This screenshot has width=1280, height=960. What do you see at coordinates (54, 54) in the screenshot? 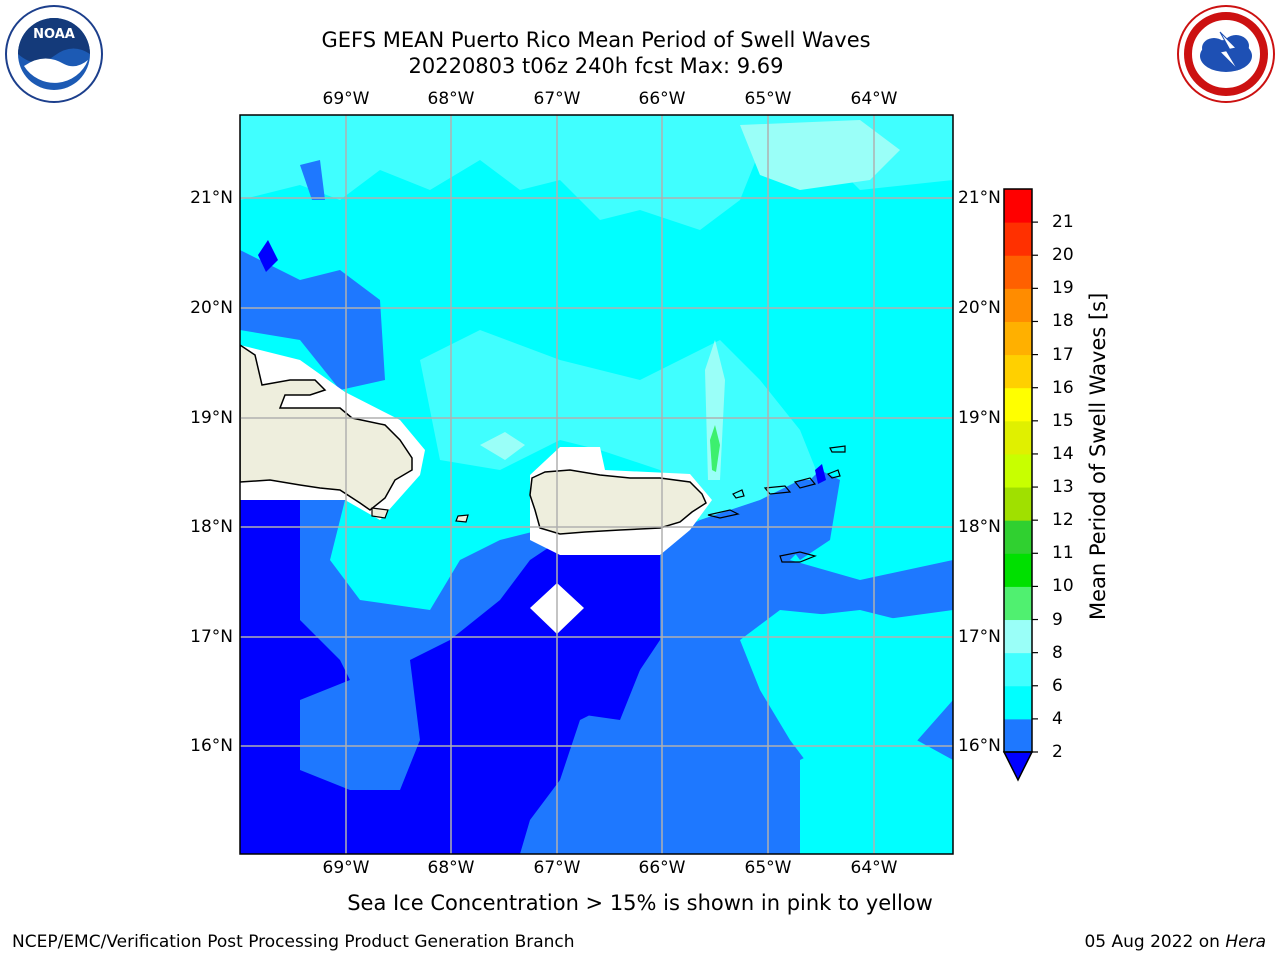
I see `noaa-logo: NOAA` at bounding box center [54, 54].